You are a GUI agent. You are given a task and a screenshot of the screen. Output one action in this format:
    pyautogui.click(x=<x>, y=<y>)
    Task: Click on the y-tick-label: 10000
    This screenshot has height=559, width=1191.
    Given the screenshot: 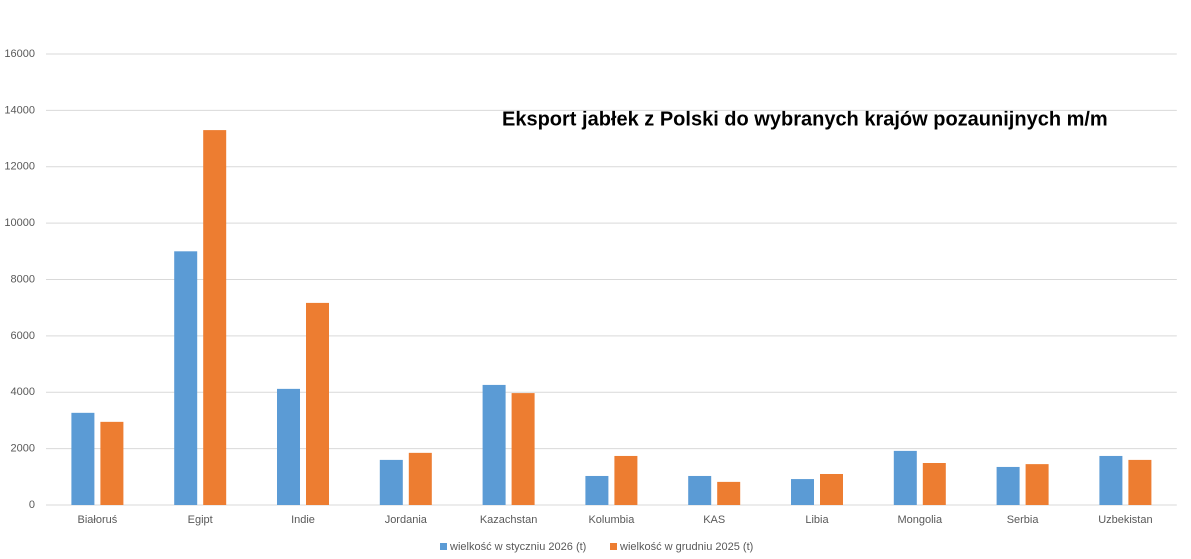 What is the action you would take?
    pyautogui.click(x=19, y=223)
    